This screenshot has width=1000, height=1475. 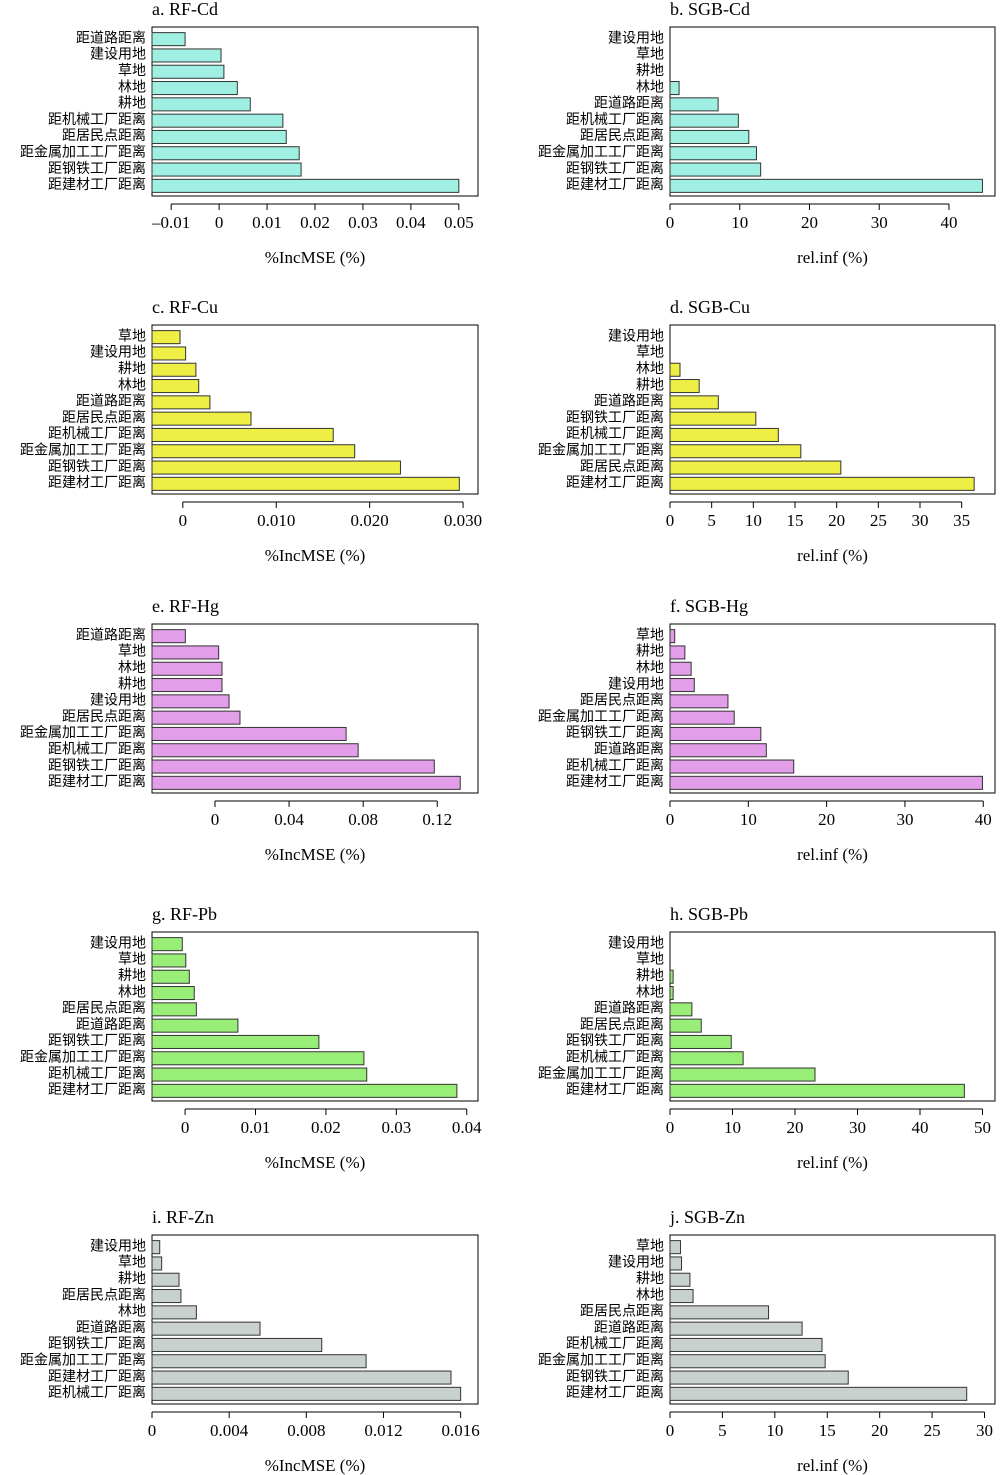 I want to click on x-tick-label: 0.020, so click(x=370, y=520).